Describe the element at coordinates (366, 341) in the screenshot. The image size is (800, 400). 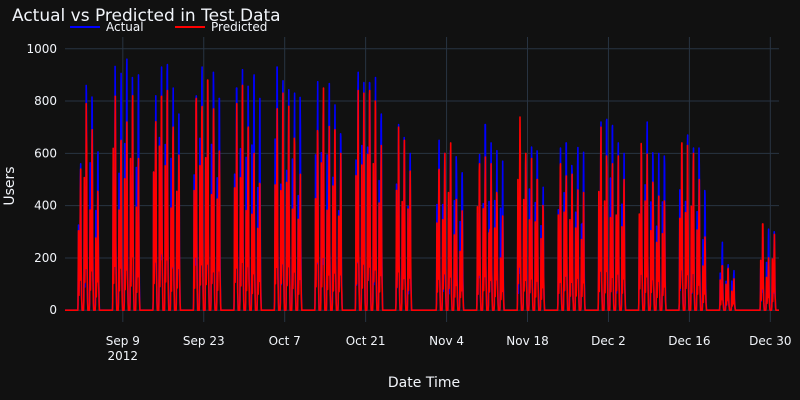
I see `x-tick-label: Oct 21` at that location.